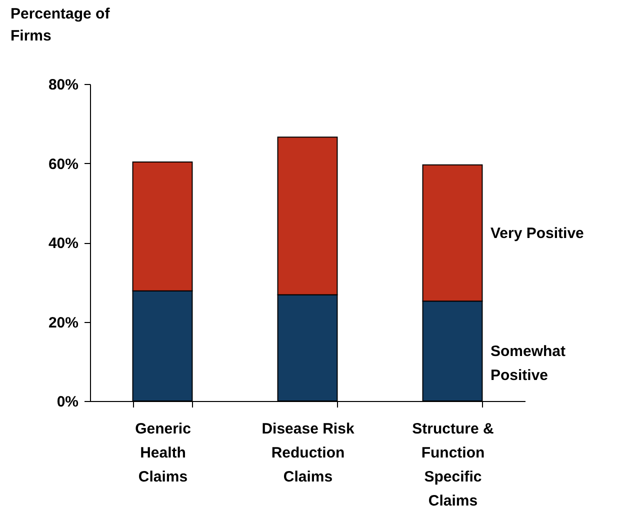 The image size is (634, 506). Describe the element at coordinates (67, 402) in the screenshot. I see `y-tick-label: 0%` at that location.